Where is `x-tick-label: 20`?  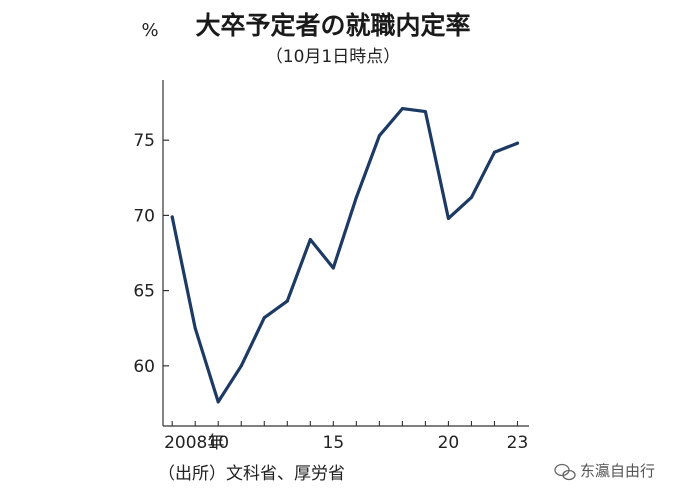
x-tick-label: 20 is located at coordinates (449, 443).